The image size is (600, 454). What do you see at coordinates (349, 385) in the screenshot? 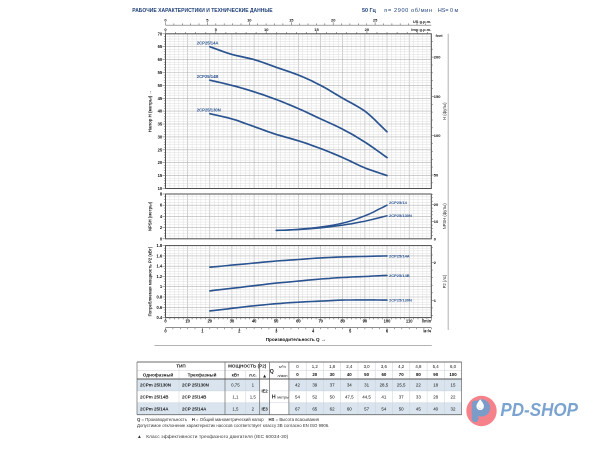
I see `svg-text: 34` at bounding box center [349, 385].